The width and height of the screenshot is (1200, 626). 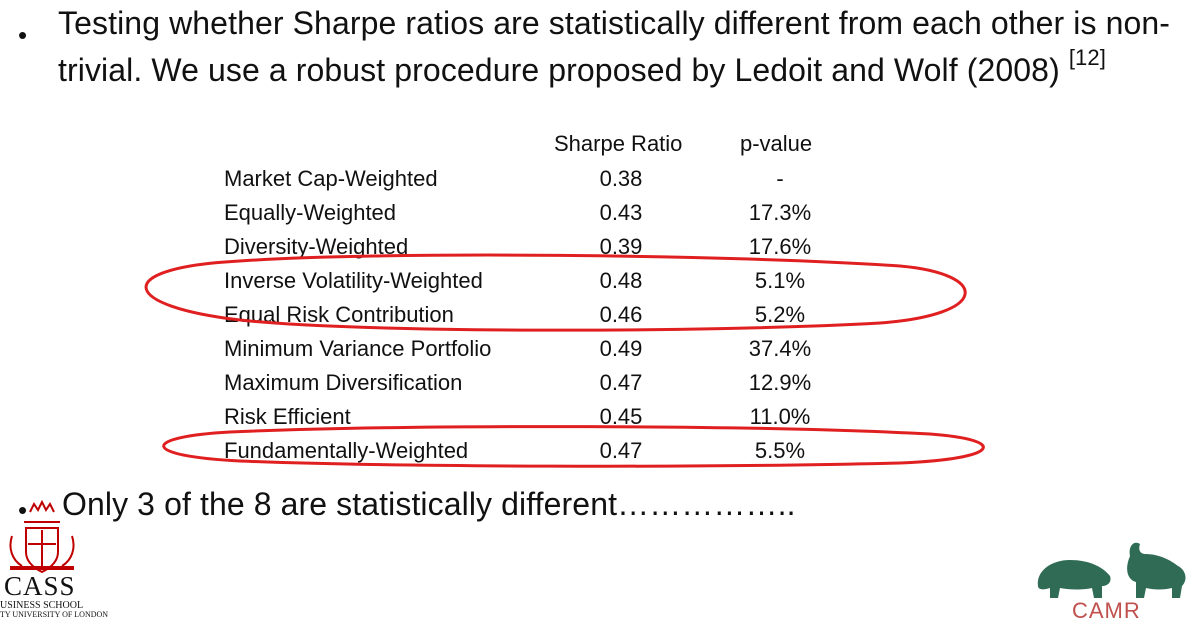 I want to click on table-row: Equally-Weighted 0.43 17.3%, so click(x=600, y=216).